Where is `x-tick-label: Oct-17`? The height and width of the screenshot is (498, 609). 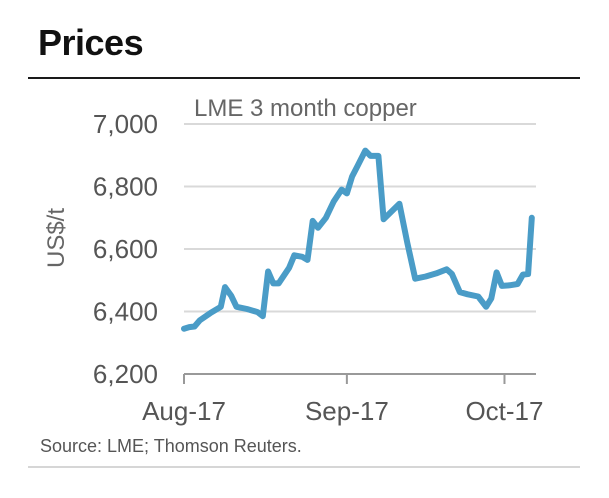 x-tick-label: Oct-17 is located at coordinates (504, 411).